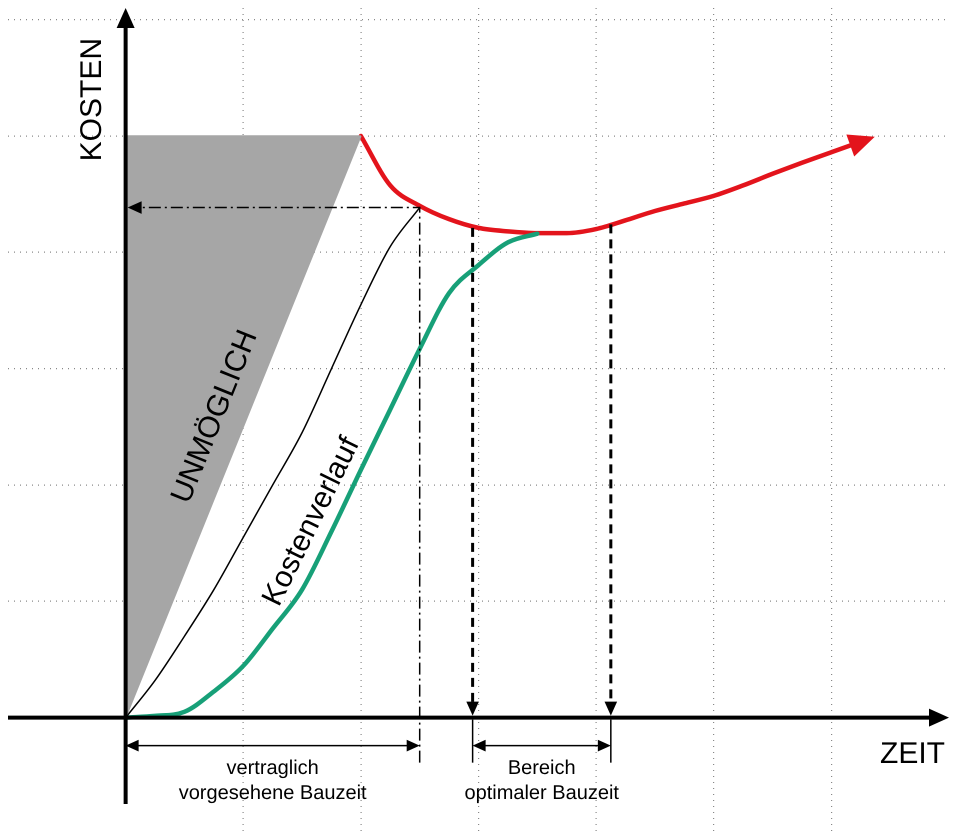  I want to click on y-axis-title: KOSTEN, so click(91, 100).